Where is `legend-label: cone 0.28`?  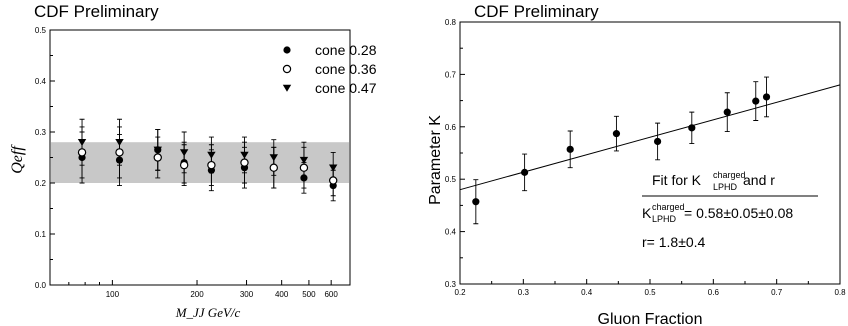
legend-label: cone 0.28 is located at coordinates (346, 50).